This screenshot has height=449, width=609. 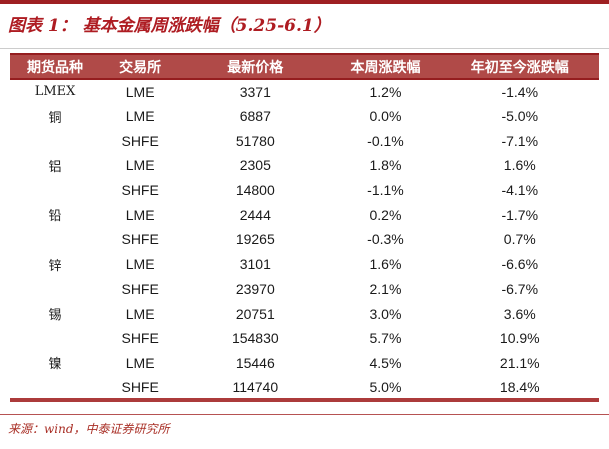 I want to click on table-cell: 51780, so click(x=255, y=140).